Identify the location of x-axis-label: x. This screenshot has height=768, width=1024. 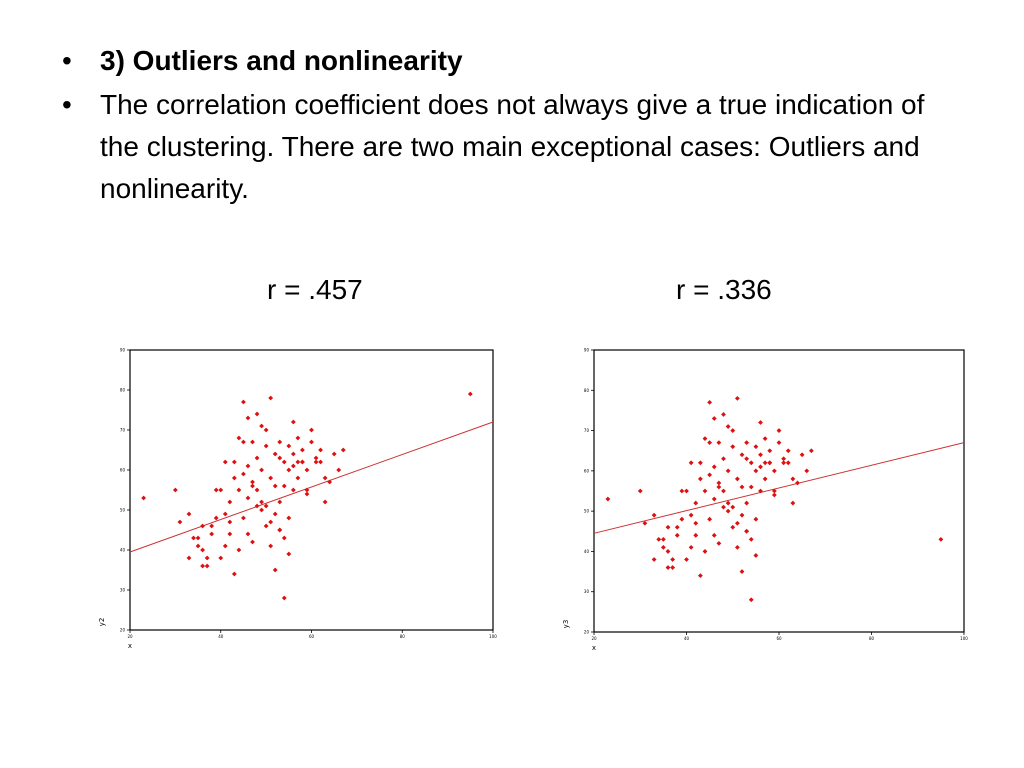
(130, 646).